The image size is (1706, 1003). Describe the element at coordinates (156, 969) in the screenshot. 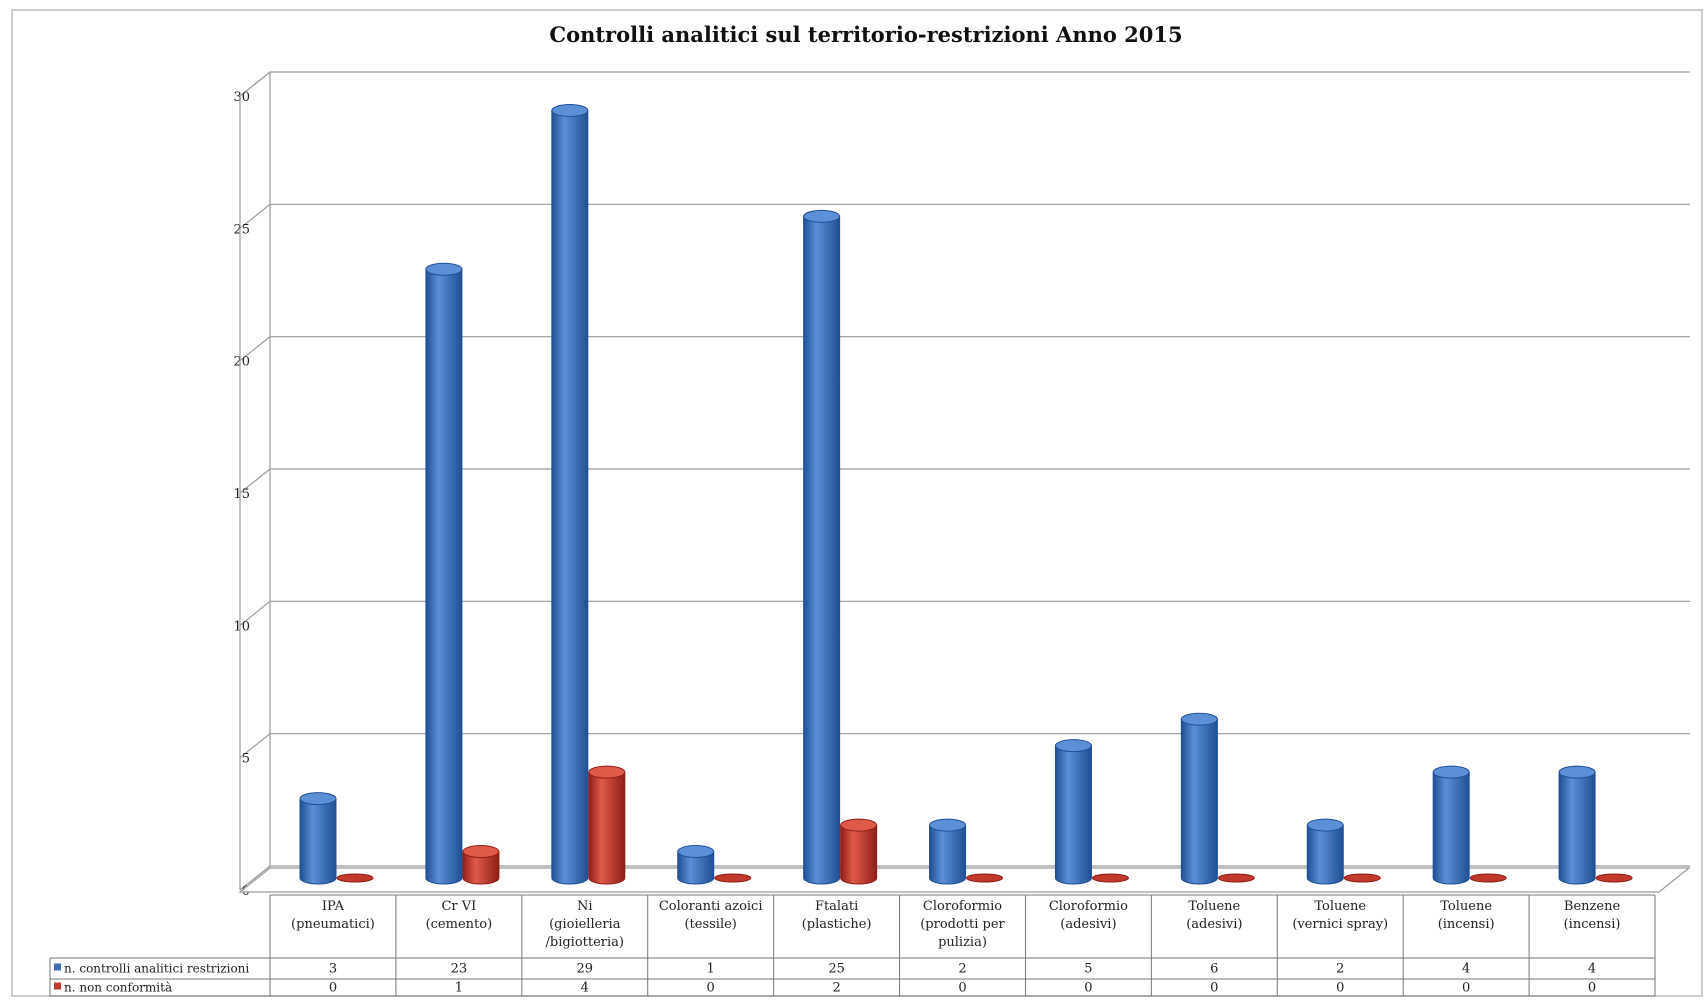

I see `legend-series-label: n. controlli analitici restrizioni` at that location.